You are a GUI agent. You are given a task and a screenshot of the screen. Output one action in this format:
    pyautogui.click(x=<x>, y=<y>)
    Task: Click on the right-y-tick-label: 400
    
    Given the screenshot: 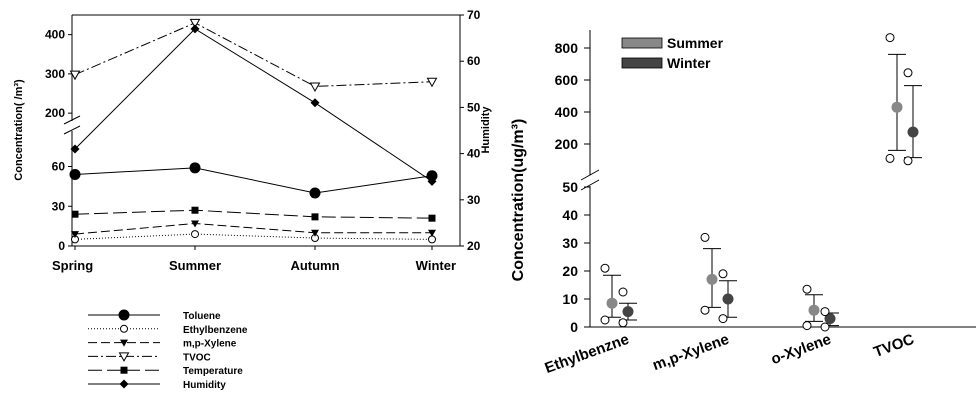 What is the action you would take?
    pyautogui.click(x=567, y=112)
    